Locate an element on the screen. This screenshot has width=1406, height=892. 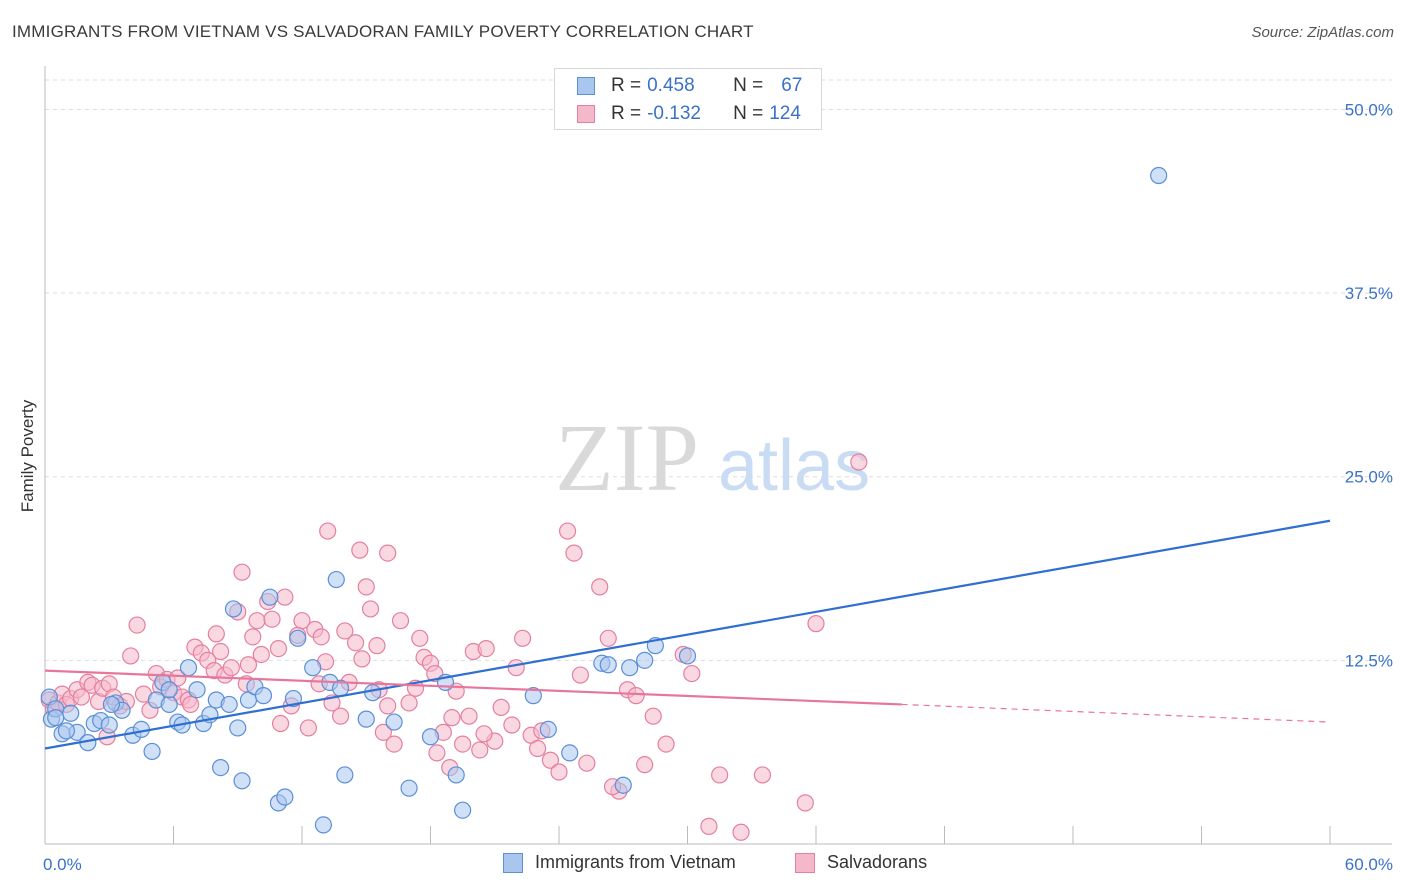
legend-n-label: N = is located at coordinates (748, 85).